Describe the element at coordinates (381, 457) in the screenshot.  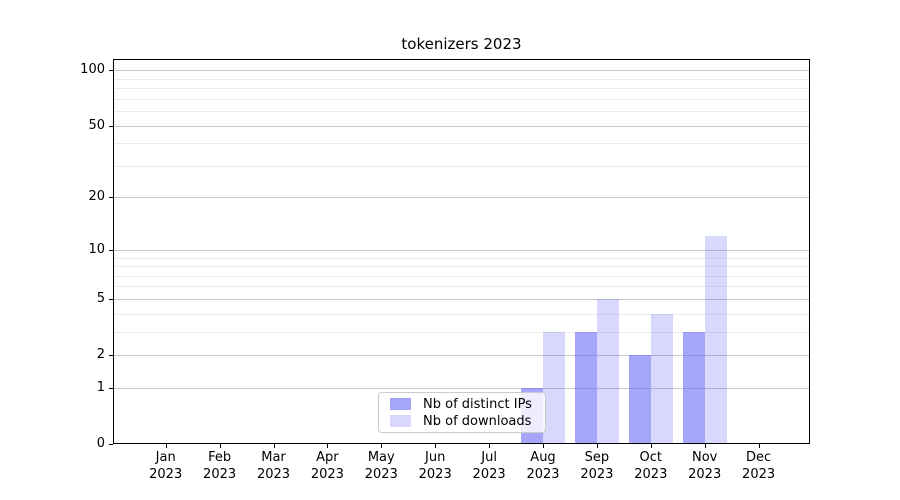
I see `x-tick-label-line: May` at that location.